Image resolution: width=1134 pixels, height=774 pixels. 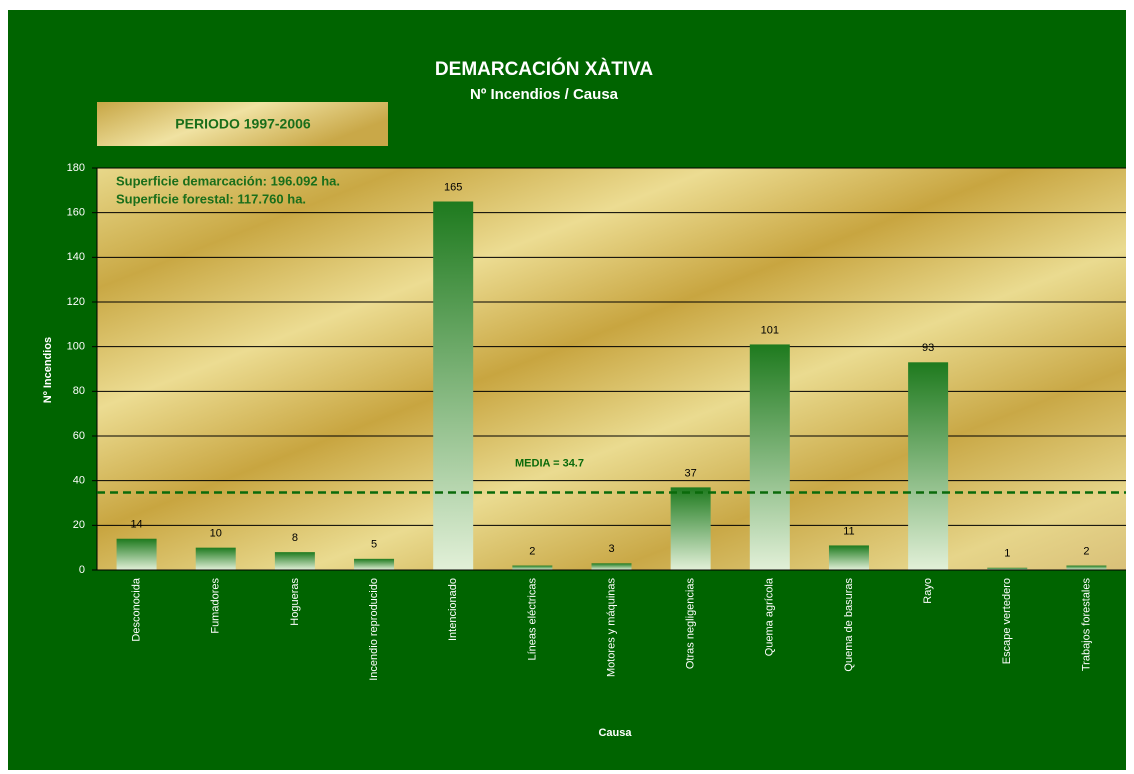 I want to click on x-tick-label: Trabajos forestales, so click(x=1086, y=625).